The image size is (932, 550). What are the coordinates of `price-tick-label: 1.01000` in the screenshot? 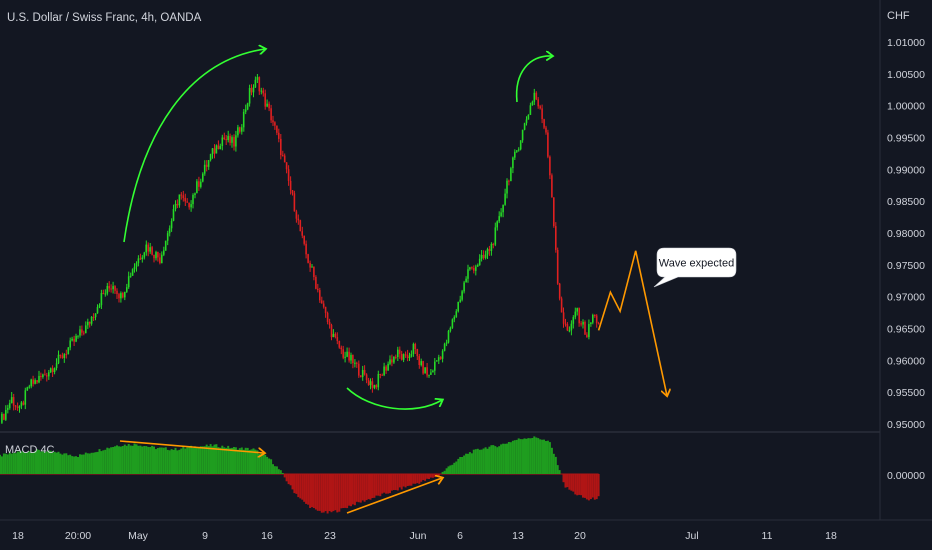 It's located at (906, 43).